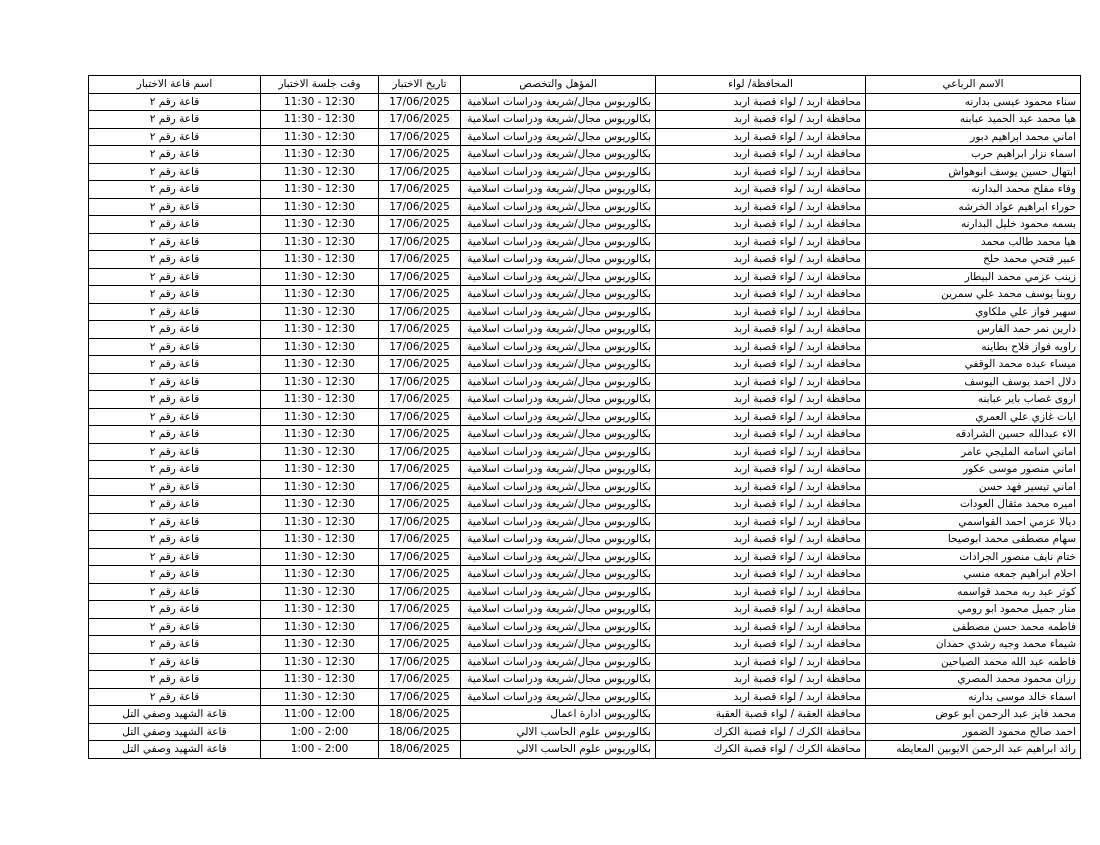  Describe the element at coordinates (973, 311) in the screenshot. I see `name-cell: سهير فواز علي ملكاوي` at that location.